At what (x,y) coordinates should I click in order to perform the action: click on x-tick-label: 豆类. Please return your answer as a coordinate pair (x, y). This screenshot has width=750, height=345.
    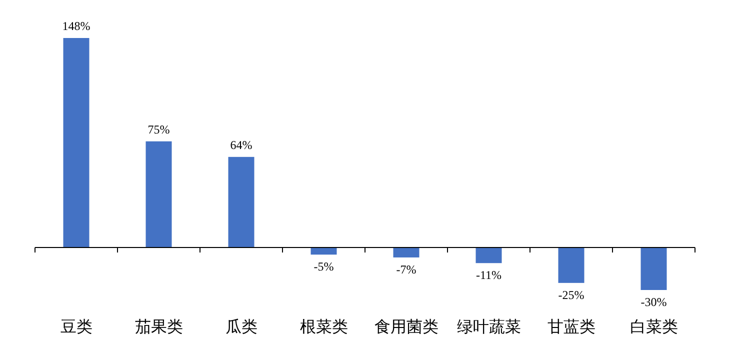
    Looking at the image, I should click on (76, 327).